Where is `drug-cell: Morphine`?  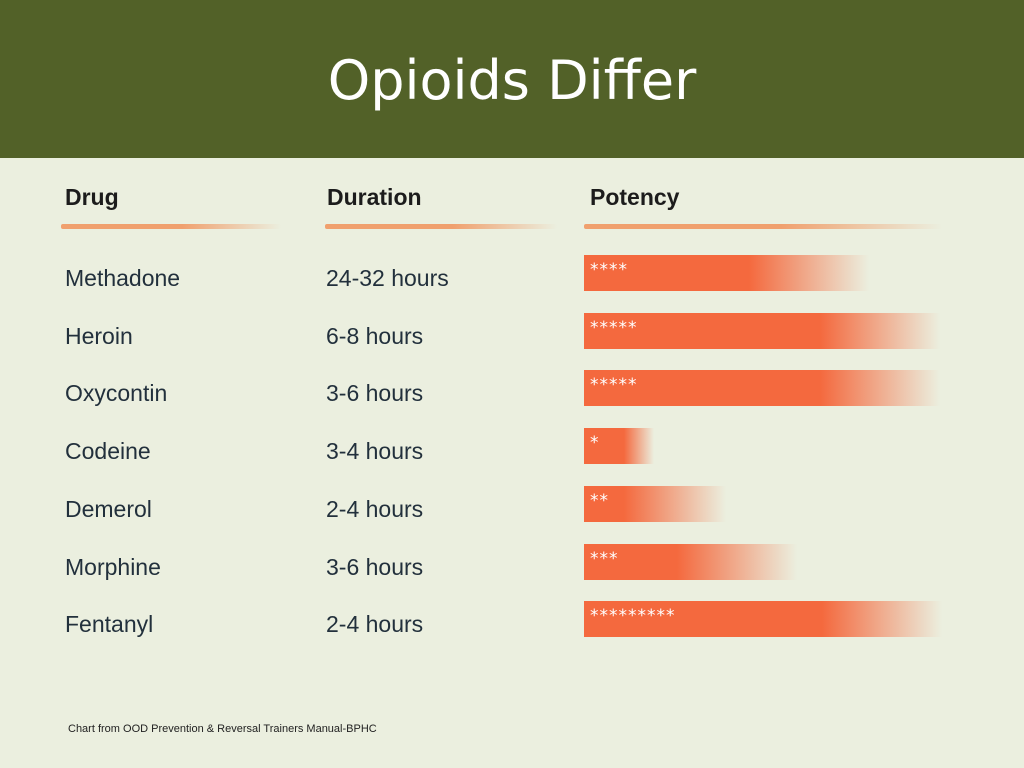
drug-cell: Morphine is located at coordinates (113, 566).